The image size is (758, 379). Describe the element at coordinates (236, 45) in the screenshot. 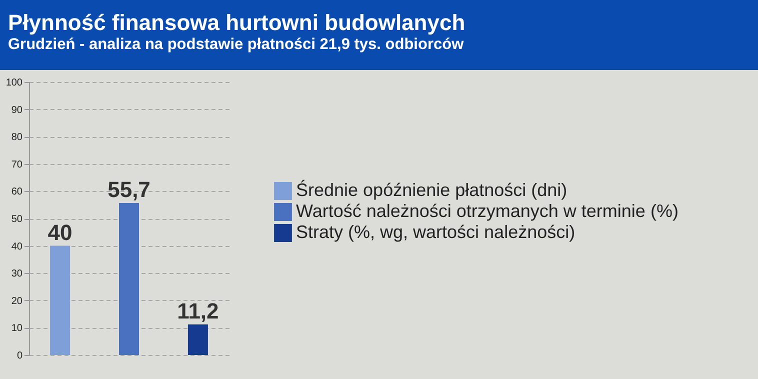

I see `chart-subtitle: Grudzień - analiza na podstawie płatności 21,9 tys. odbiorców` at that location.